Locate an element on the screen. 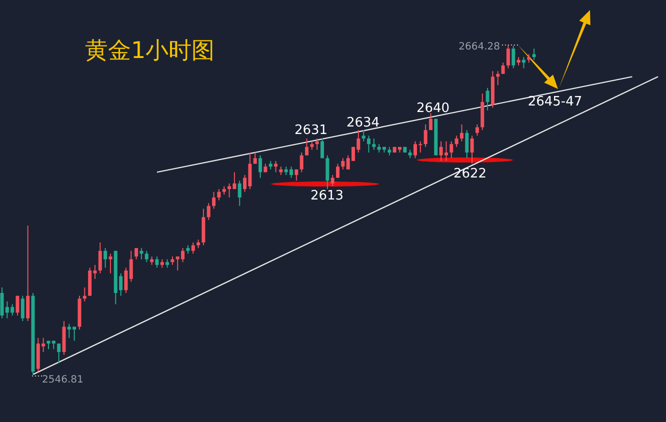 The height and width of the screenshot is (422, 666). annotation: 2664.28 is located at coordinates (479, 47).